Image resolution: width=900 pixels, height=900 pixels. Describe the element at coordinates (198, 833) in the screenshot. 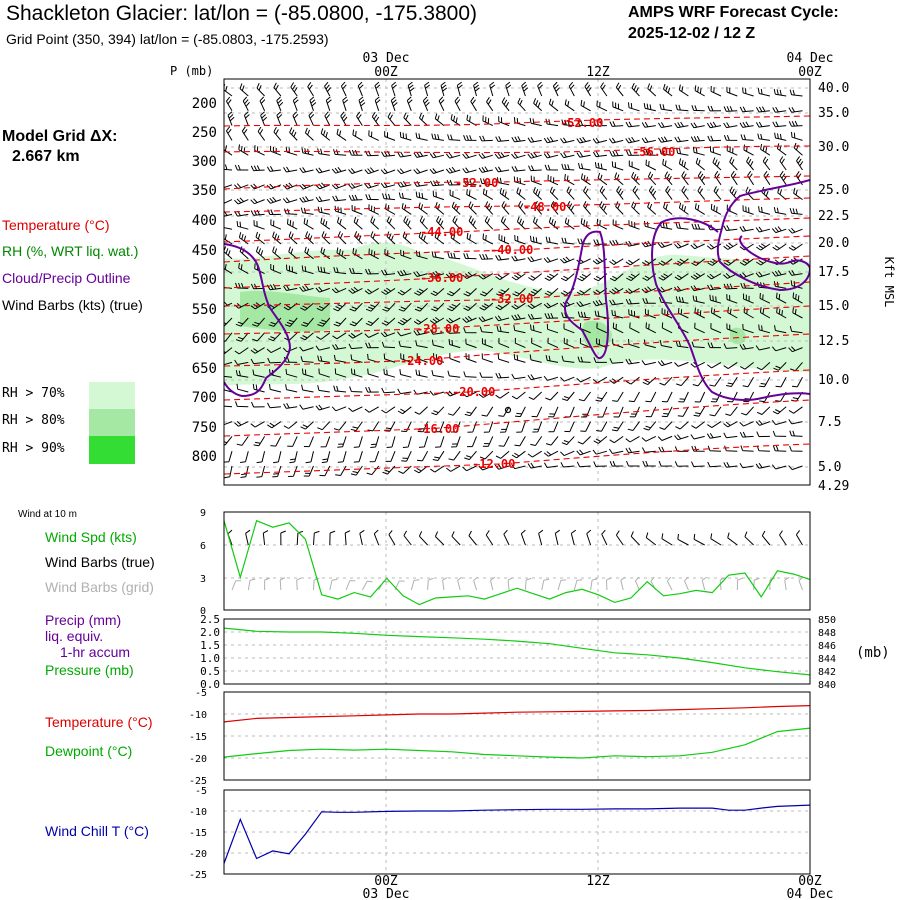

I see `chill-y-tick: -15` at that location.